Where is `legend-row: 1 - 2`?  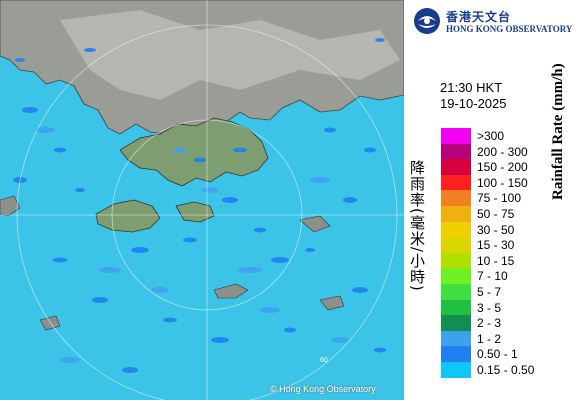 legend-row: 1 - 2 is located at coordinates (501, 338).